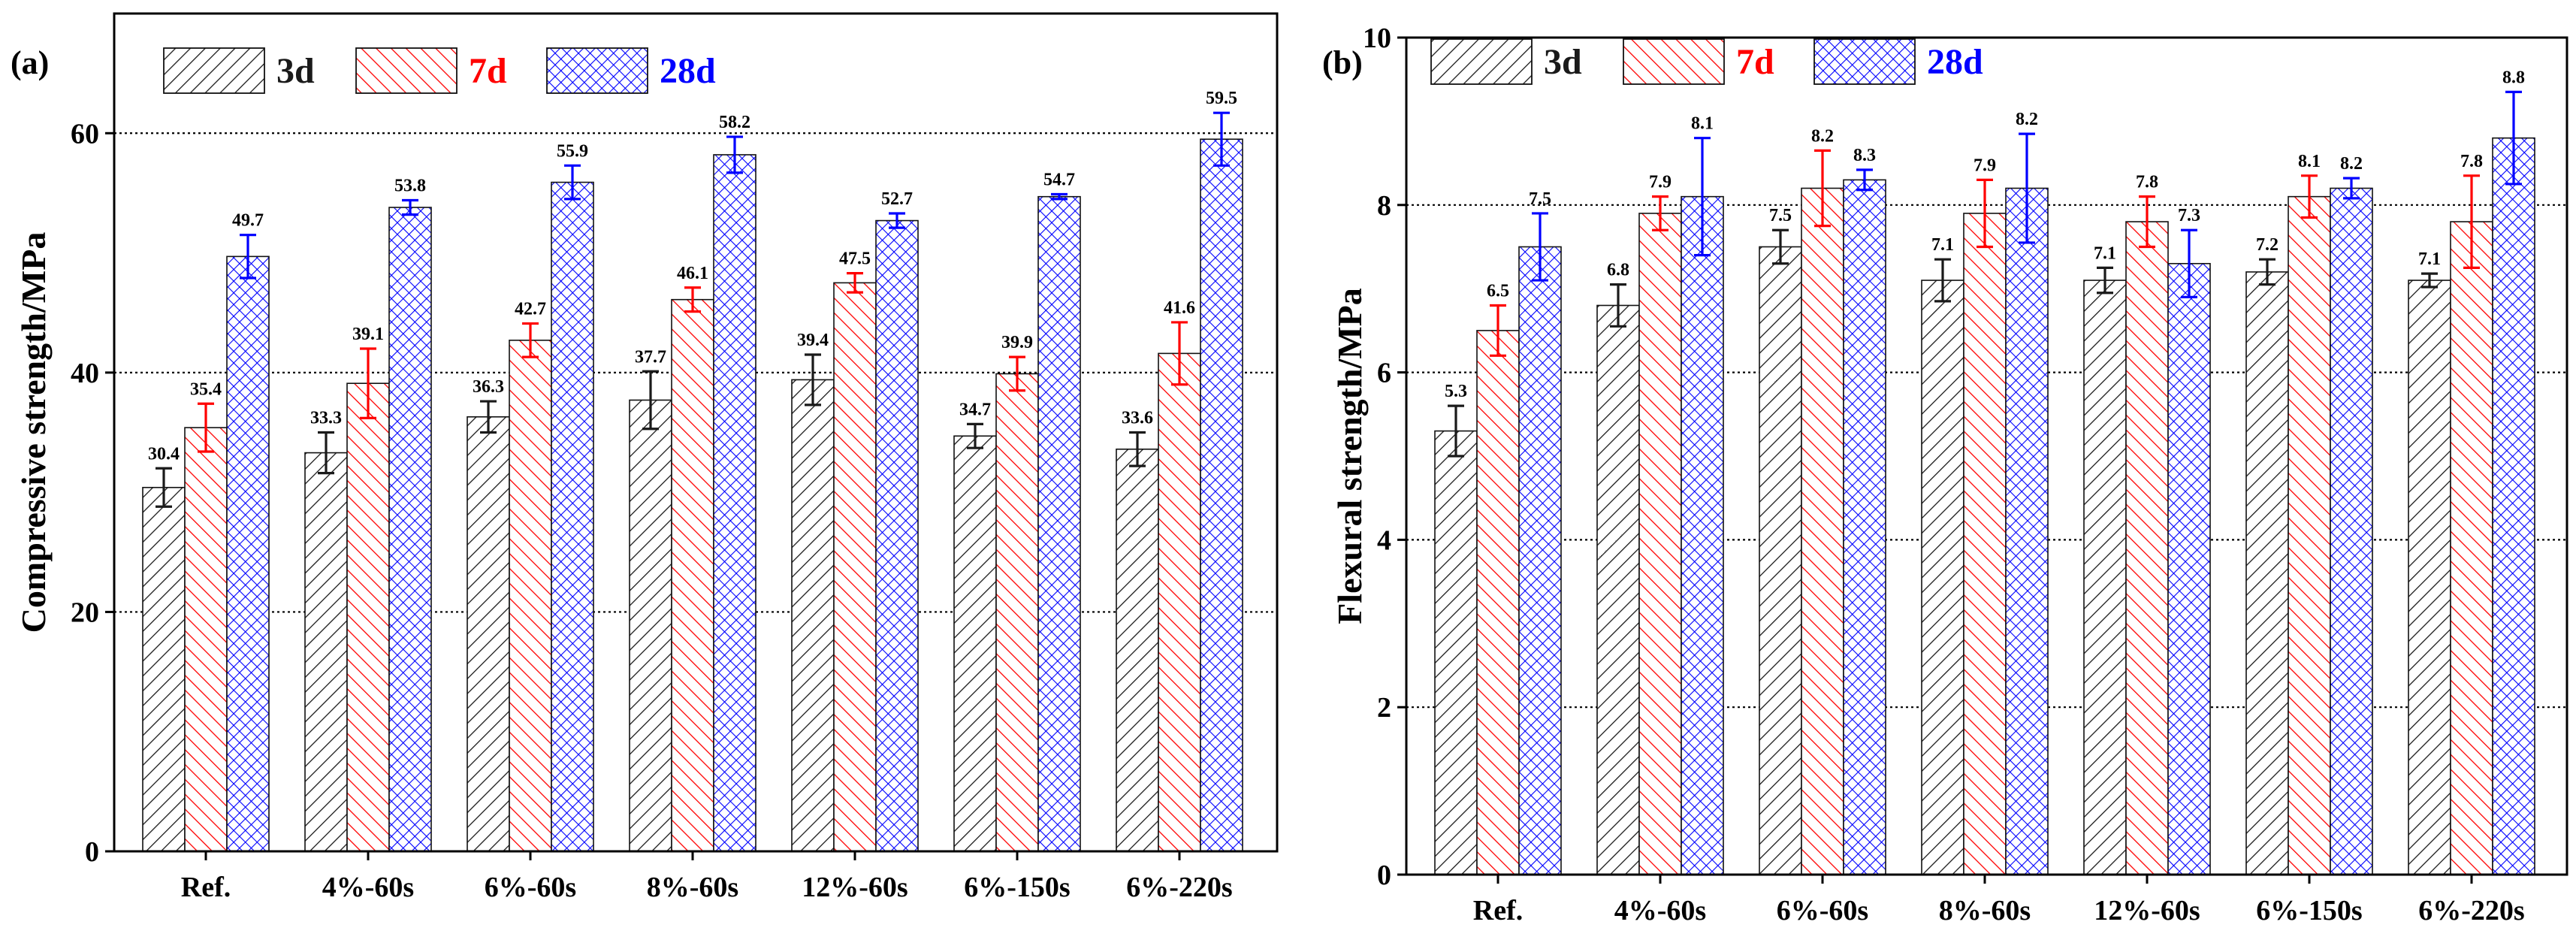 The height and width of the screenshot is (949, 2576). Describe the element at coordinates (1955, 62) in the screenshot. I see `legend-label-28d: 28d` at that location.